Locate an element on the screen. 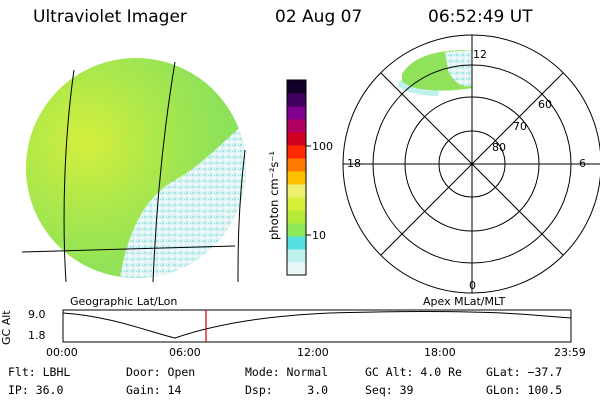 This screenshot has height=400, width=600. info-mode: Mode: Normal is located at coordinates (287, 372).